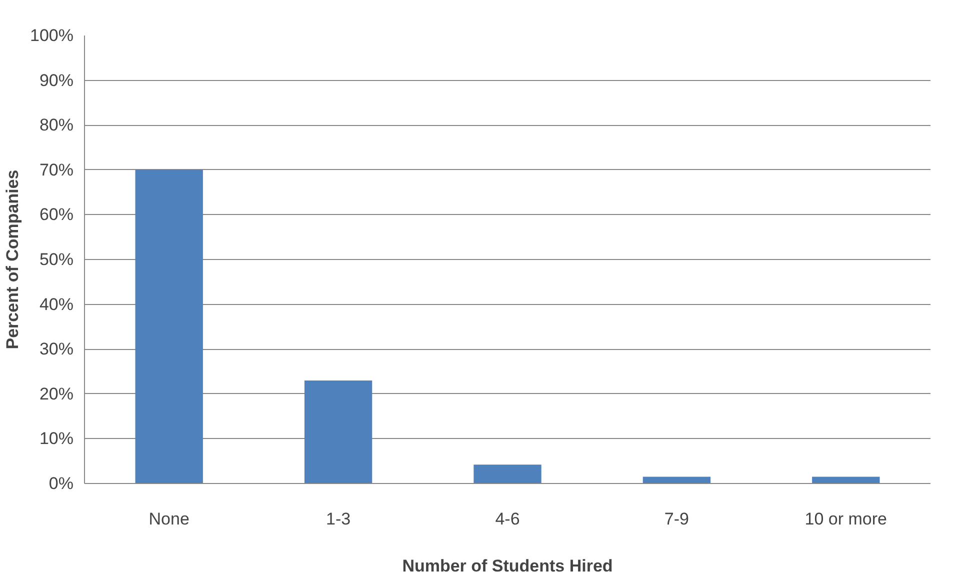  I want to click on y-tick-label: 10%, so click(56, 438).